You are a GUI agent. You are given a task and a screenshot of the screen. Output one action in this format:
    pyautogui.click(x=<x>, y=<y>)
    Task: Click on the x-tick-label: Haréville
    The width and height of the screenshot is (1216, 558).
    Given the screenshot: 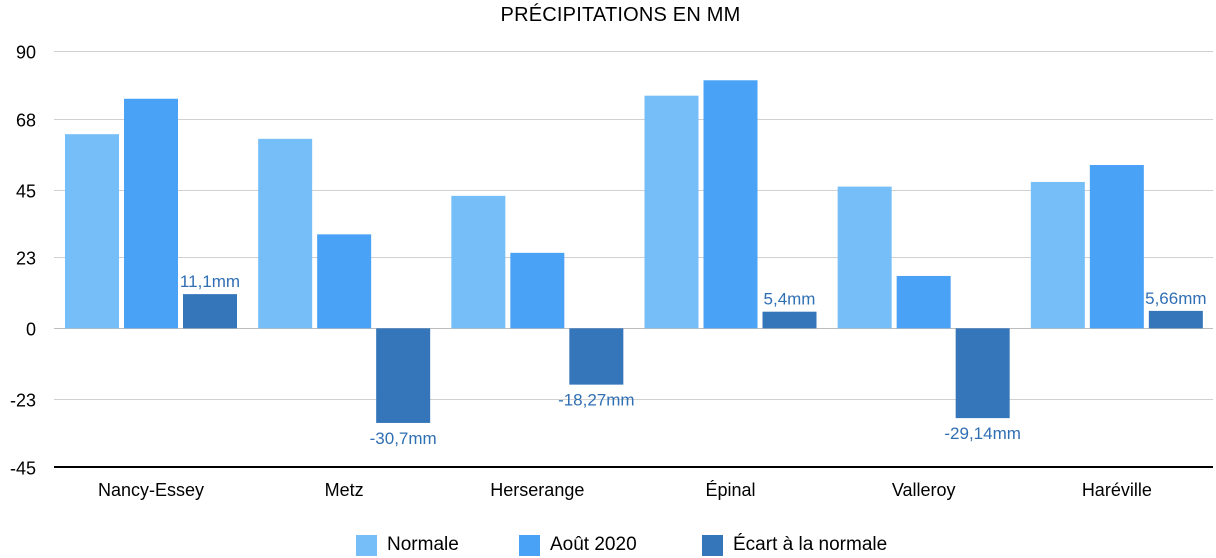 What is the action you would take?
    pyautogui.click(x=1117, y=490)
    